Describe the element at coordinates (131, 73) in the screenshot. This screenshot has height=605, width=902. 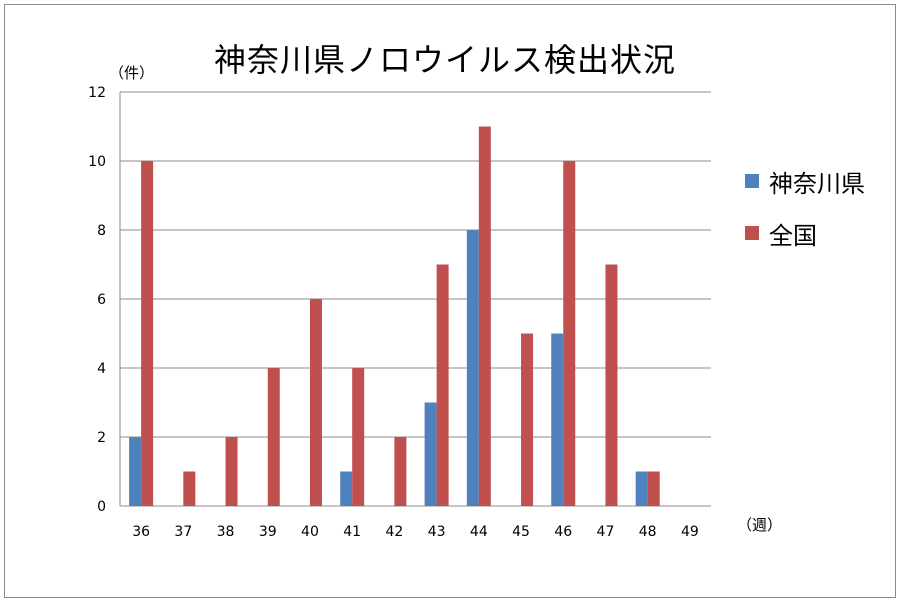
I see `y-axis-label: （件）` at that location.